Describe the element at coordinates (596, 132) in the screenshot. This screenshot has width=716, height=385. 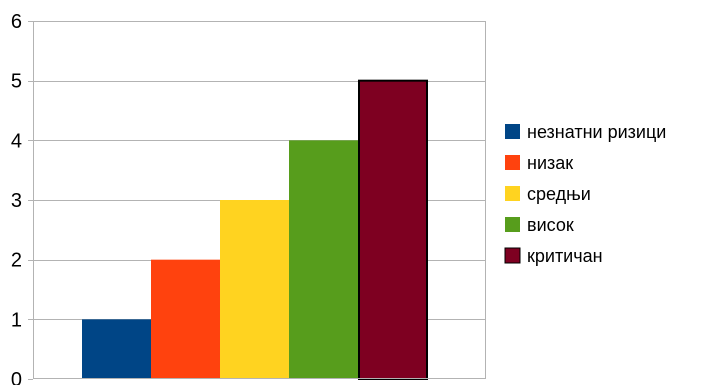
I see `legend-label: незнатни ризици` at that location.